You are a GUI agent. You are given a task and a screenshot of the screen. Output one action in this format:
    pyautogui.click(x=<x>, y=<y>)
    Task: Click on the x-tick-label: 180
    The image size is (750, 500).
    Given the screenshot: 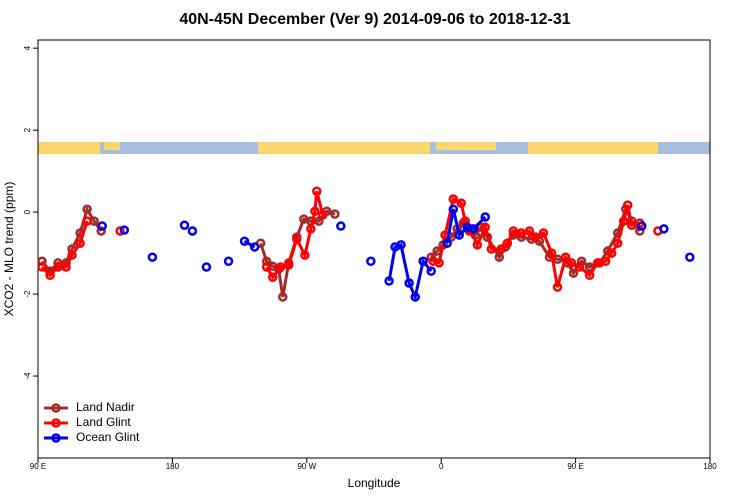 What is the action you would take?
    pyautogui.click(x=710, y=466)
    